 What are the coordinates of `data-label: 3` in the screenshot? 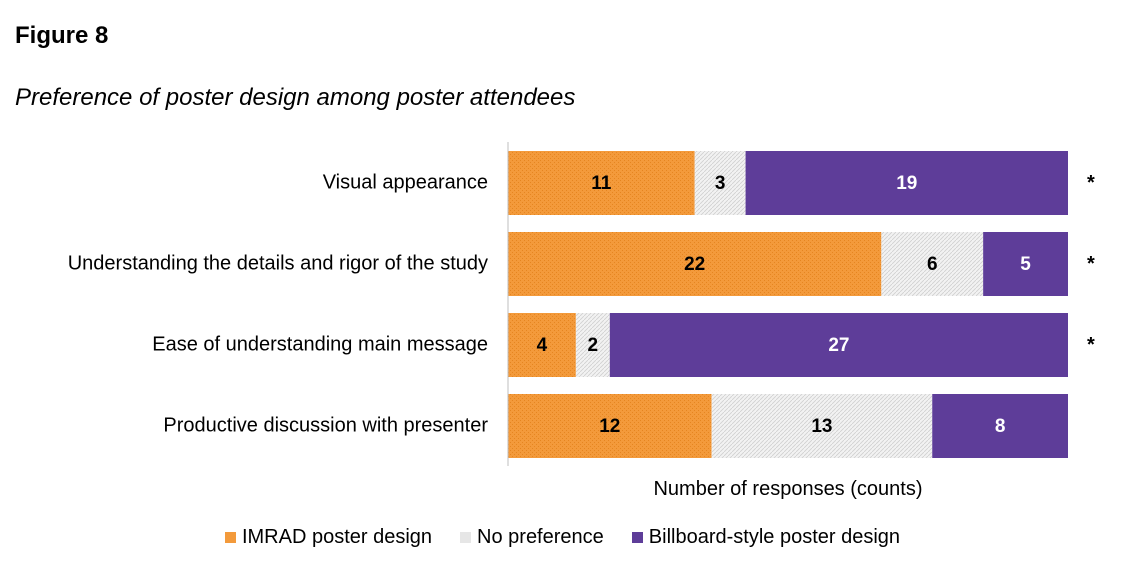 It's located at (720, 183).